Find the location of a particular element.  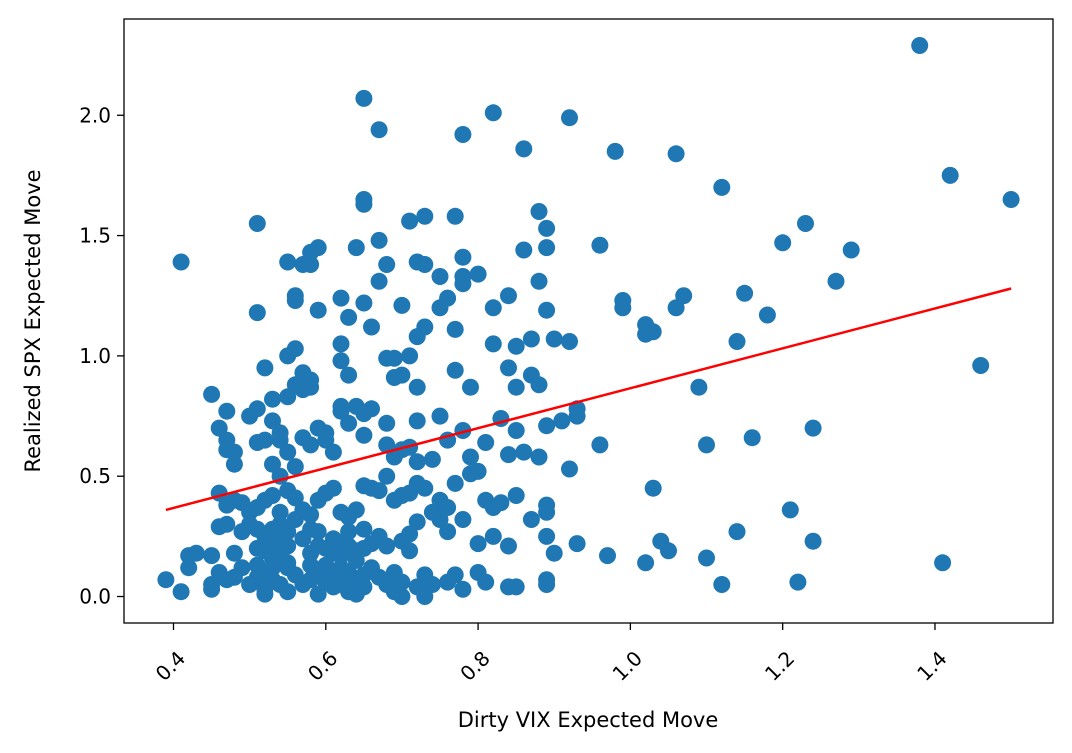

y-axis-label: Realized SPX Expected Move is located at coordinates (33, 320).